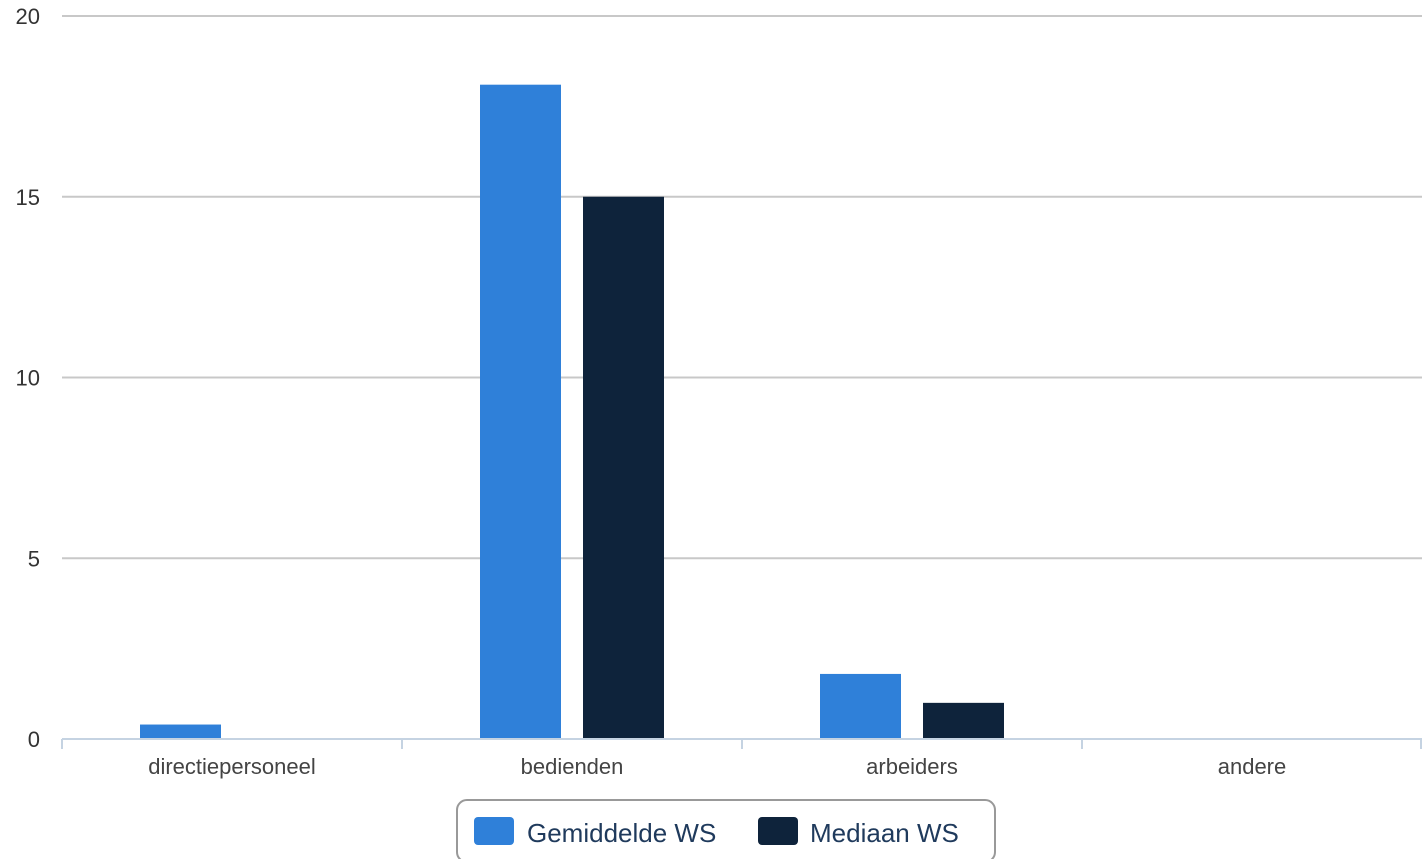 The image size is (1422, 859). I want to click on x-category-label: directiepersoneel, so click(232, 766).